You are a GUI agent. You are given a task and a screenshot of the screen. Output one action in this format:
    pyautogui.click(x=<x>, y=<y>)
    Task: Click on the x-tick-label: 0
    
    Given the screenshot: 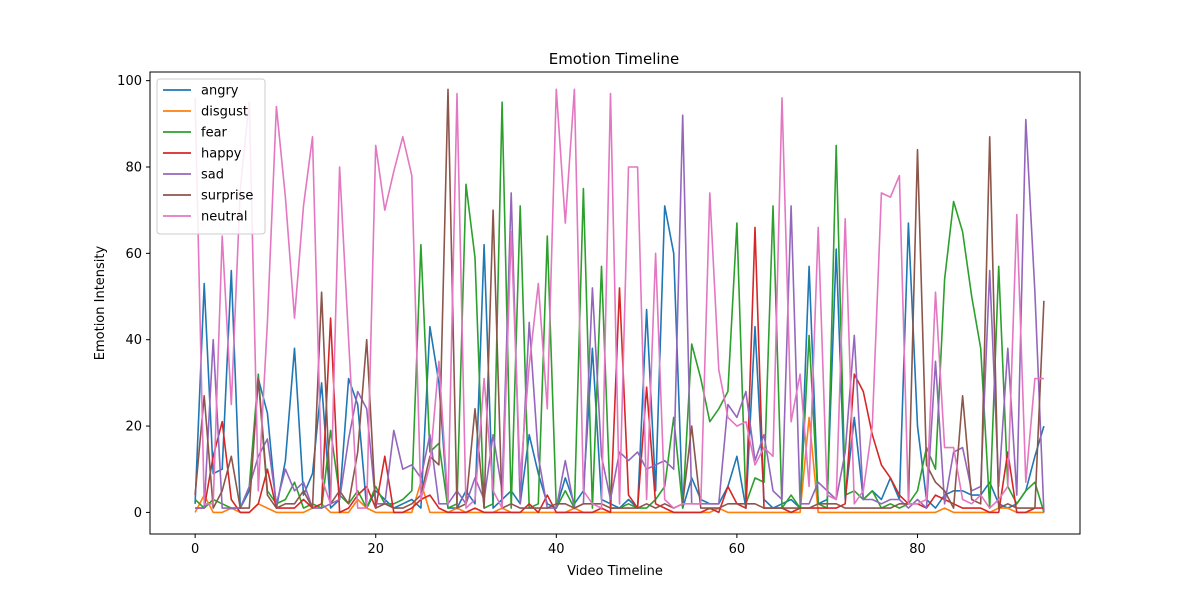 What is the action you would take?
    pyautogui.click(x=195, y=549)
    